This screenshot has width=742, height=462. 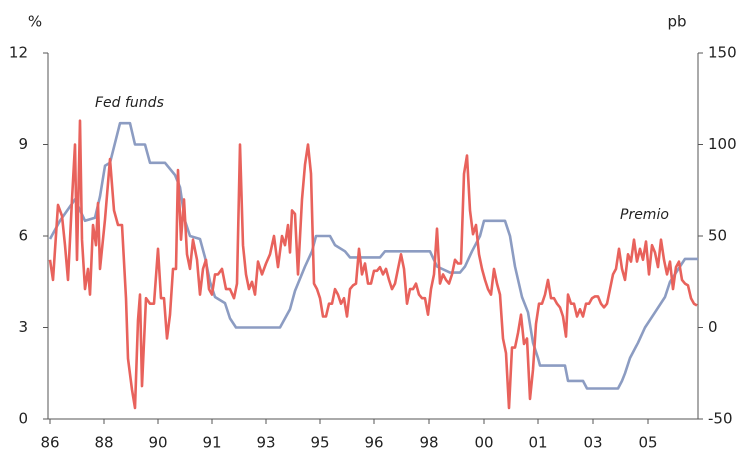 I want to click on y2-tick-label: 100, so click(x=722, y=144).